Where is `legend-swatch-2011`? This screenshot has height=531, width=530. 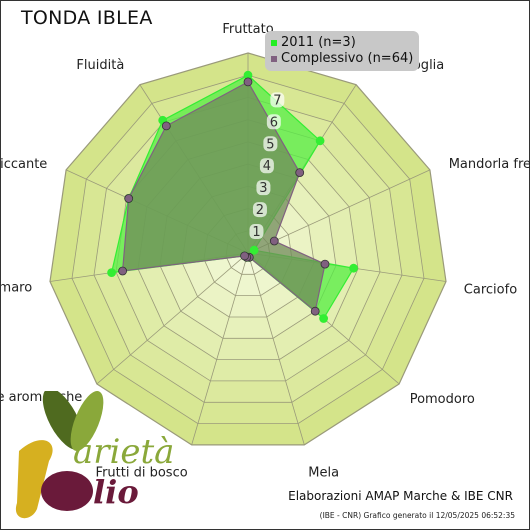 legend-swatch-2011 is located at coordinates (274, 42).